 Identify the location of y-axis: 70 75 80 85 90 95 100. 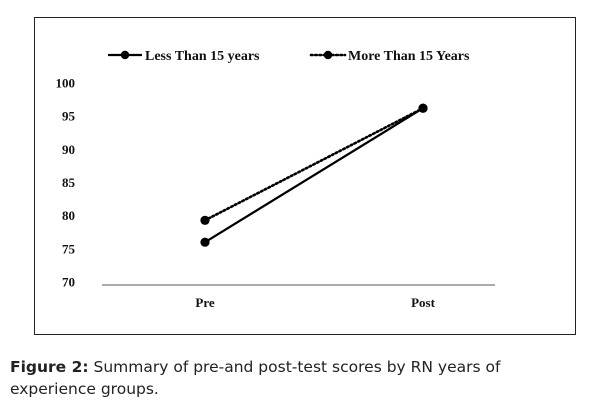
(66, 183).